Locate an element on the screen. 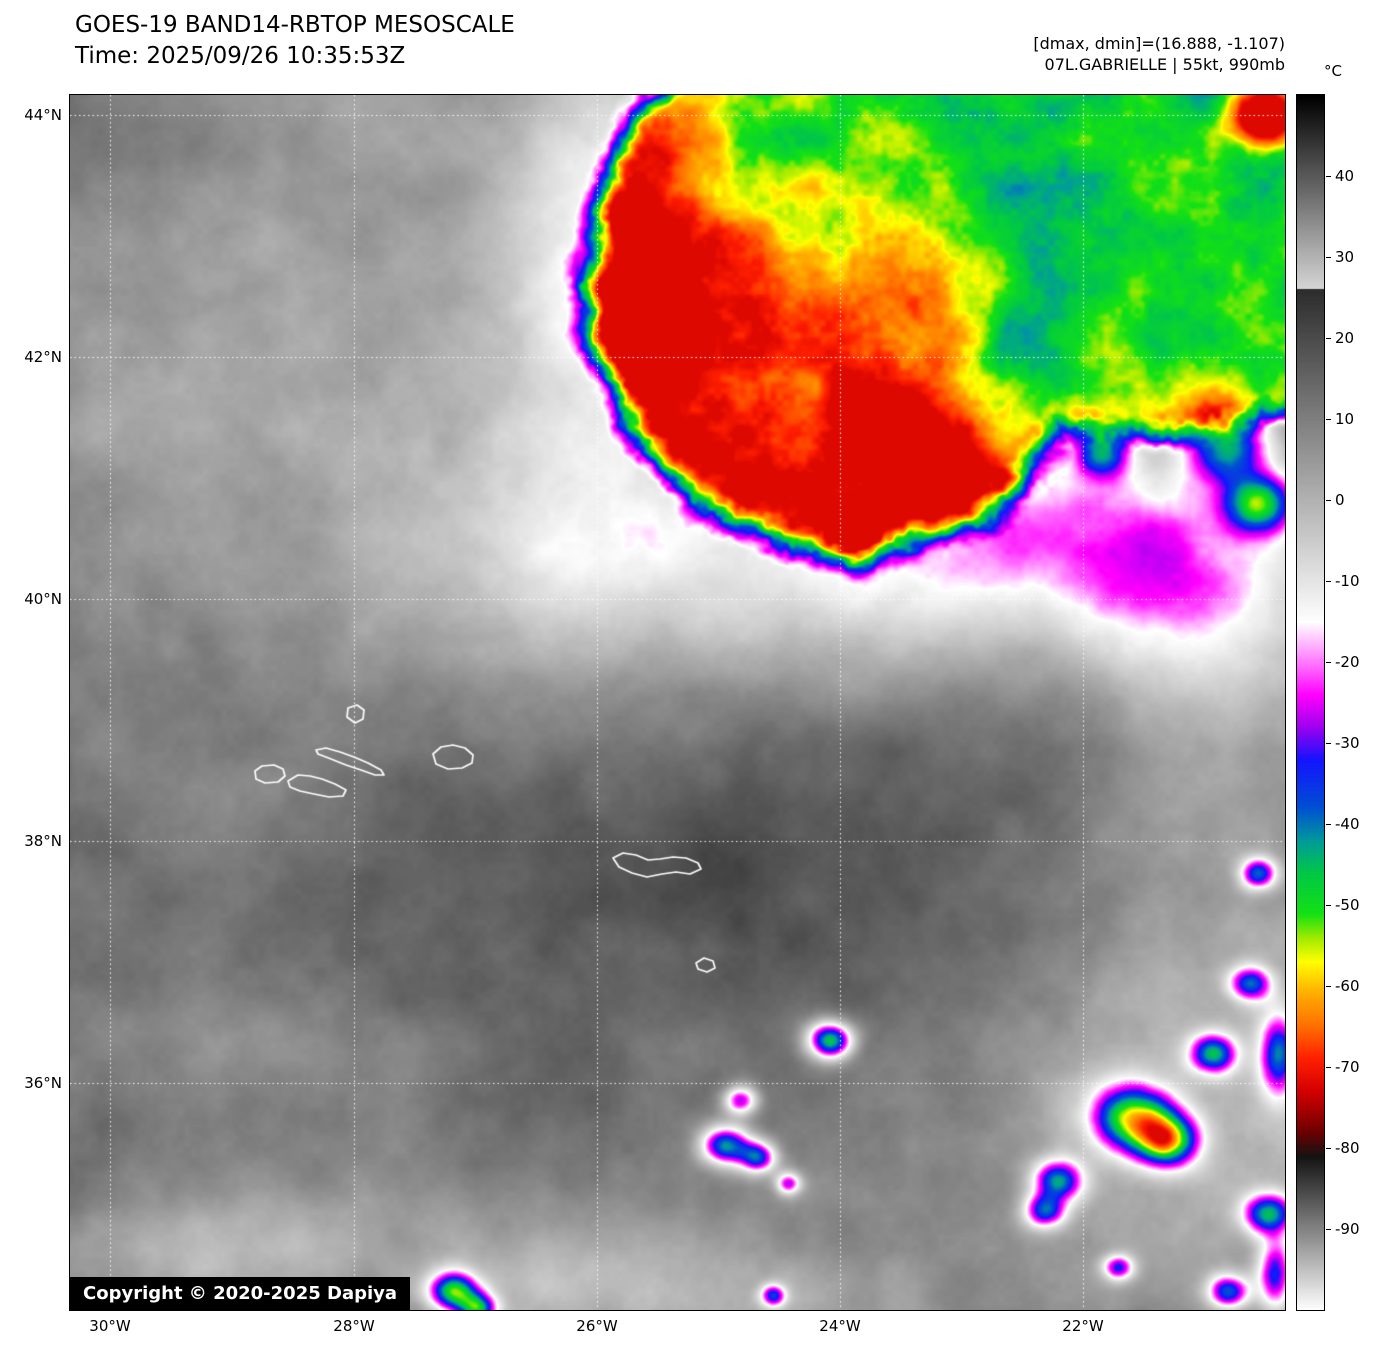 The height and width of the screenshot is (1359, 1389). lon-tick-label: 22°W is located at coordinates (1083, 1326).